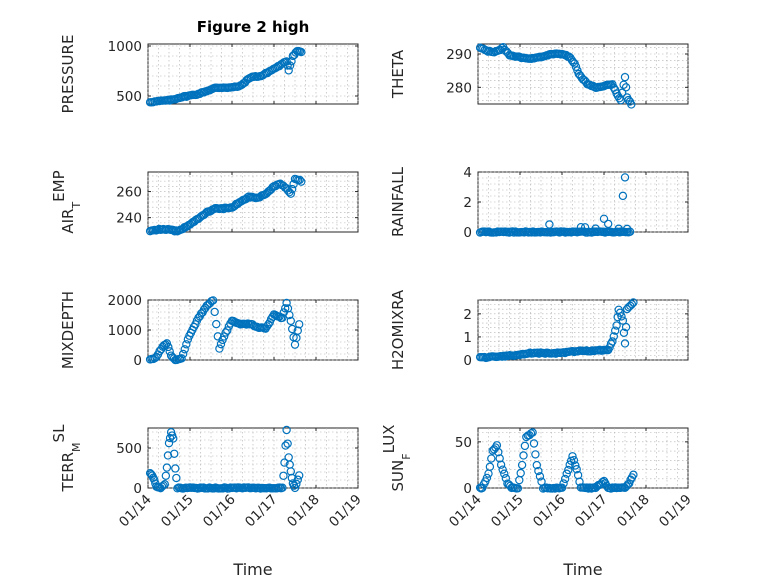  I want to click on y-tick-label: 290, so click(459, 55).